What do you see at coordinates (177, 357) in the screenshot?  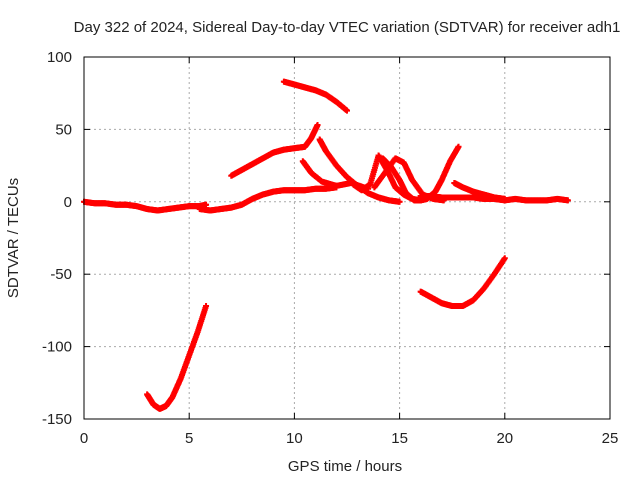 I see `series-arc-pass-low` at bounding box center [177, 357].